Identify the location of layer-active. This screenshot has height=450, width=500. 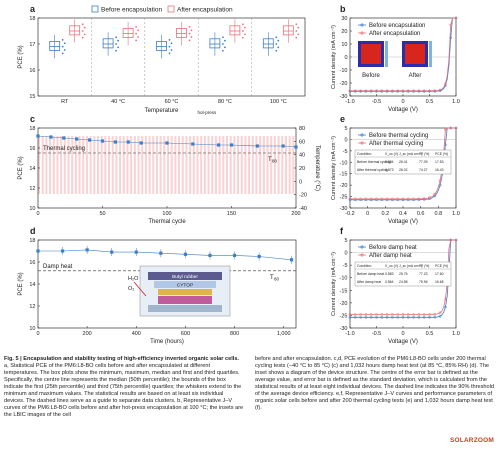
(185, 300).